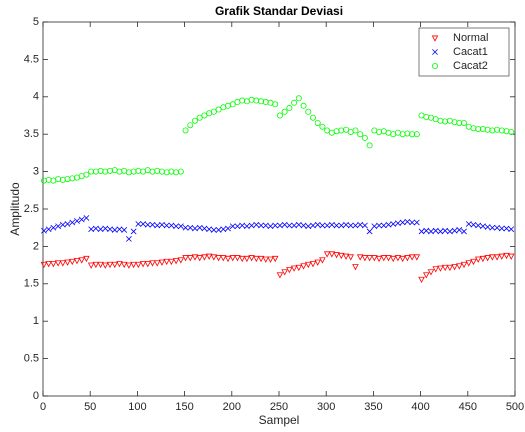 The height and width of the screenshot is (432, 525). What do you see at coordinates (36, 321) in the screenshot?
I see `y-tick-label: 1` at bounding box center [36, 321].